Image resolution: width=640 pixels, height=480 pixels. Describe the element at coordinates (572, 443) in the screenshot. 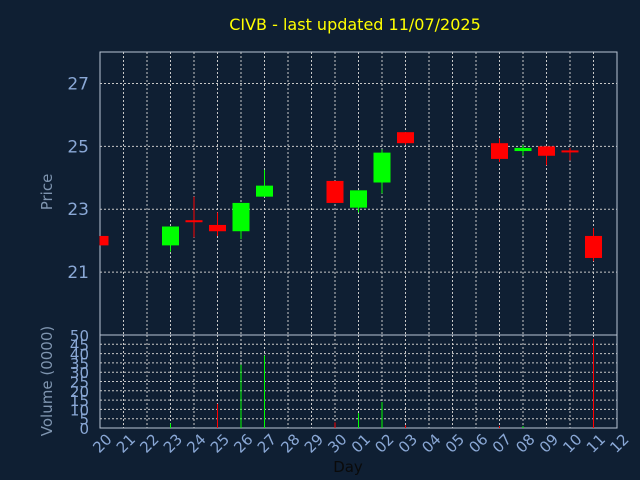

I see `x-tick-label: 10` at that location.